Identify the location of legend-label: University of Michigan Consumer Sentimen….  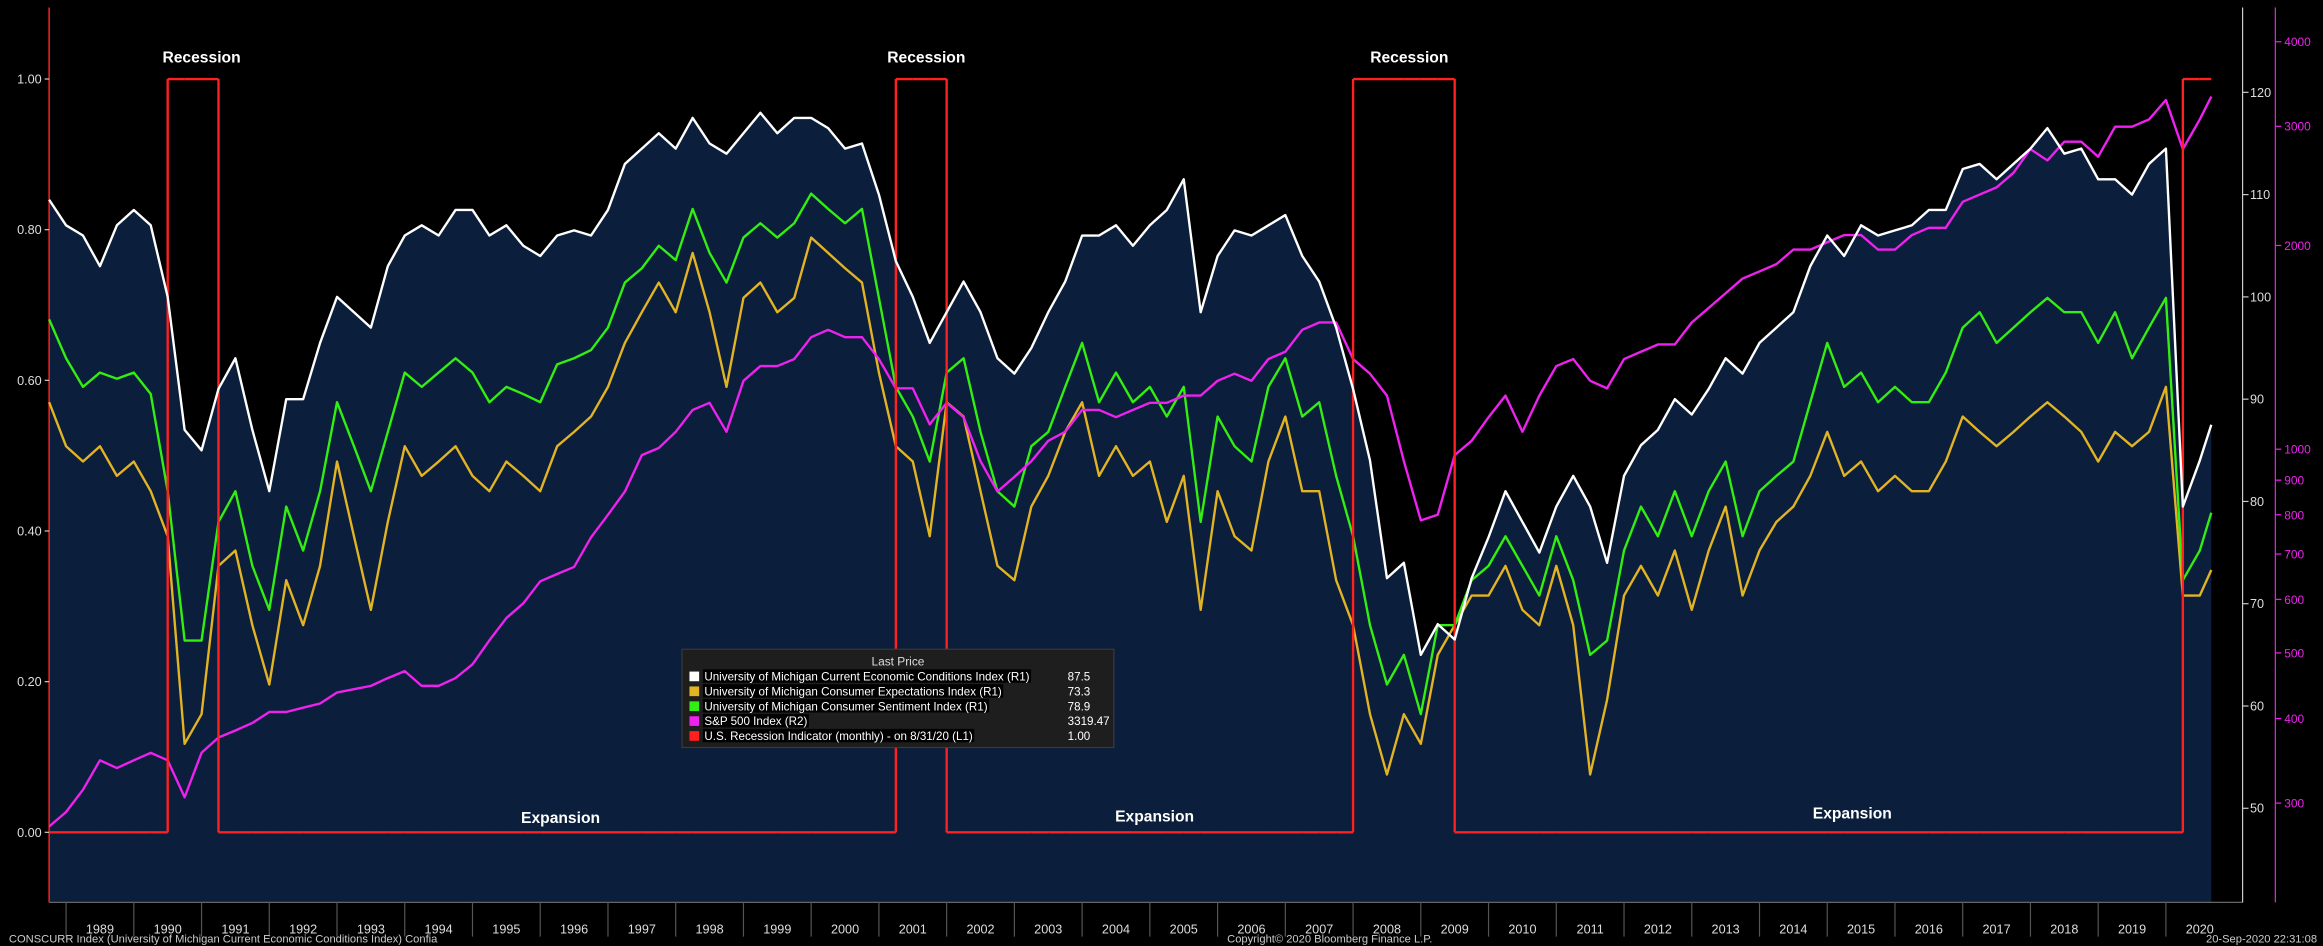
(845, 706).